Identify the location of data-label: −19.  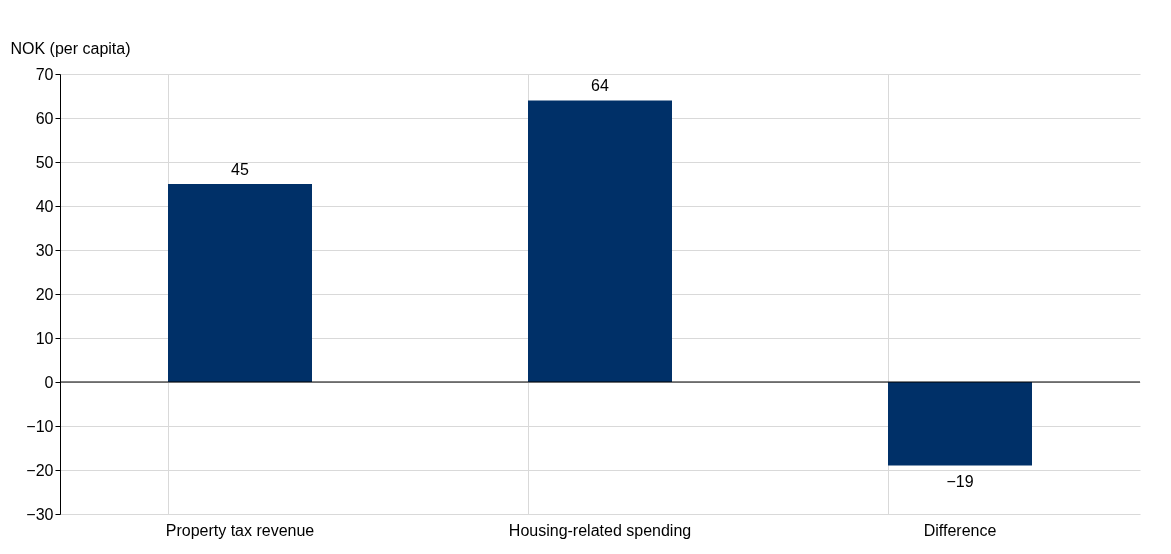
(960, 481).